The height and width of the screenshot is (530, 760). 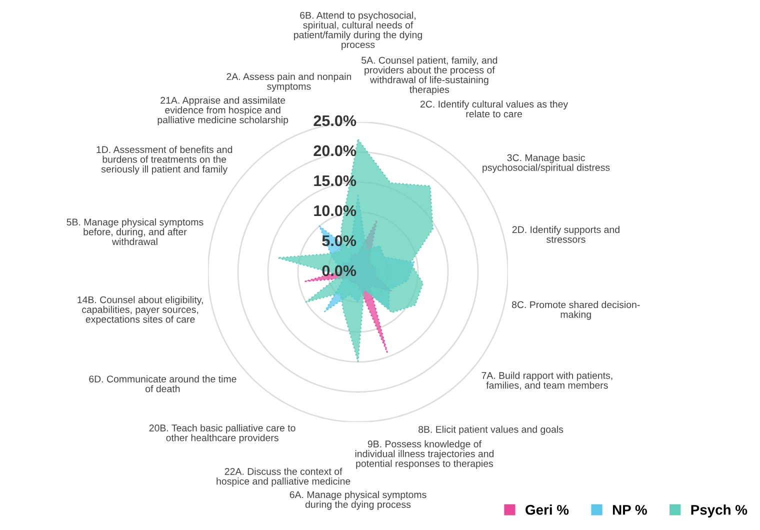 I want to click on legend-label: NP %, so click(x=629, y=509).